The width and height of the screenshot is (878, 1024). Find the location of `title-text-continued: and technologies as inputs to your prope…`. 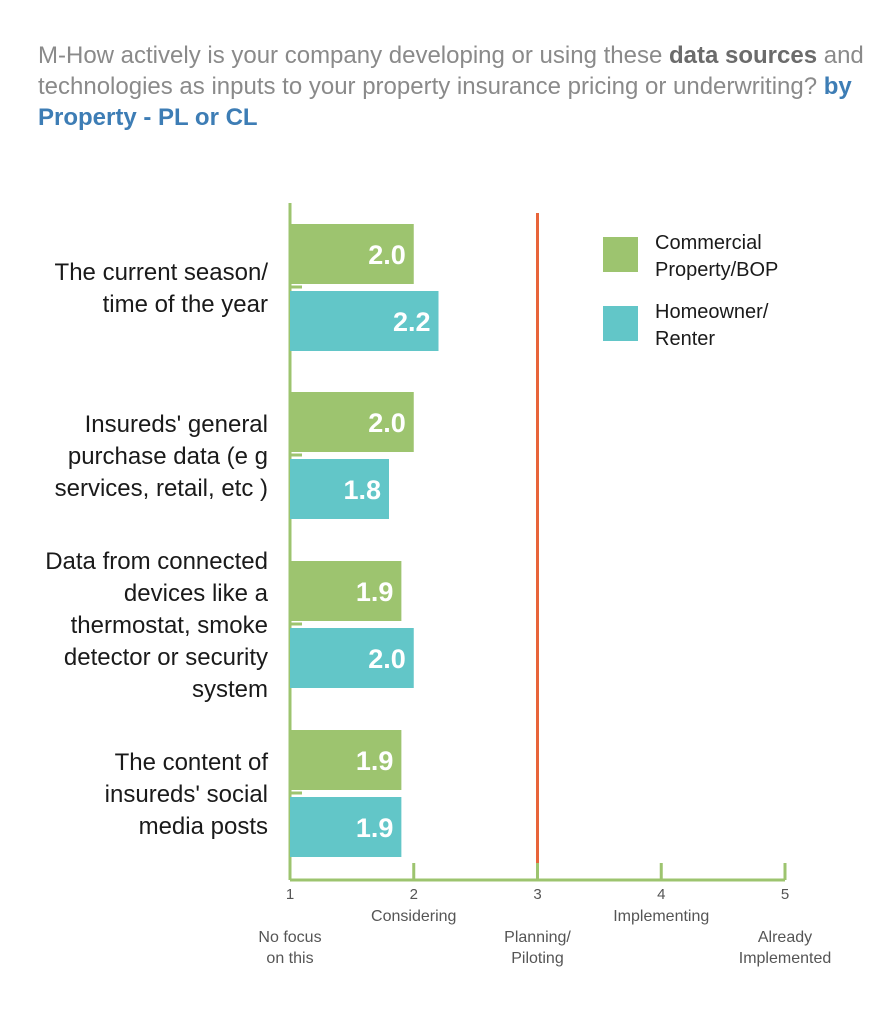

title-text-continued: and technologies as inputs to your prope… is located at coordinates (451, 71).